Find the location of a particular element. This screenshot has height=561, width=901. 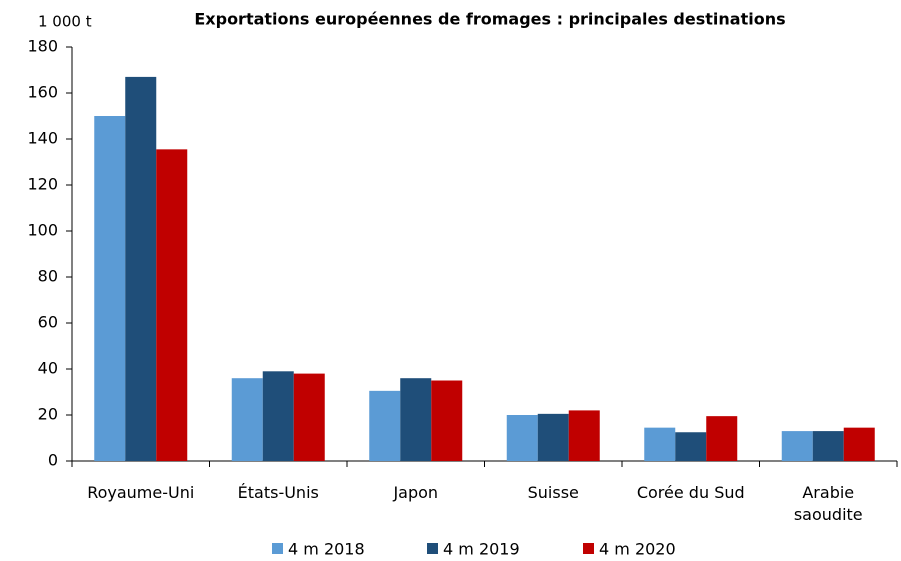

y-unit: 1 000 t is located at coordinates (65, 22).